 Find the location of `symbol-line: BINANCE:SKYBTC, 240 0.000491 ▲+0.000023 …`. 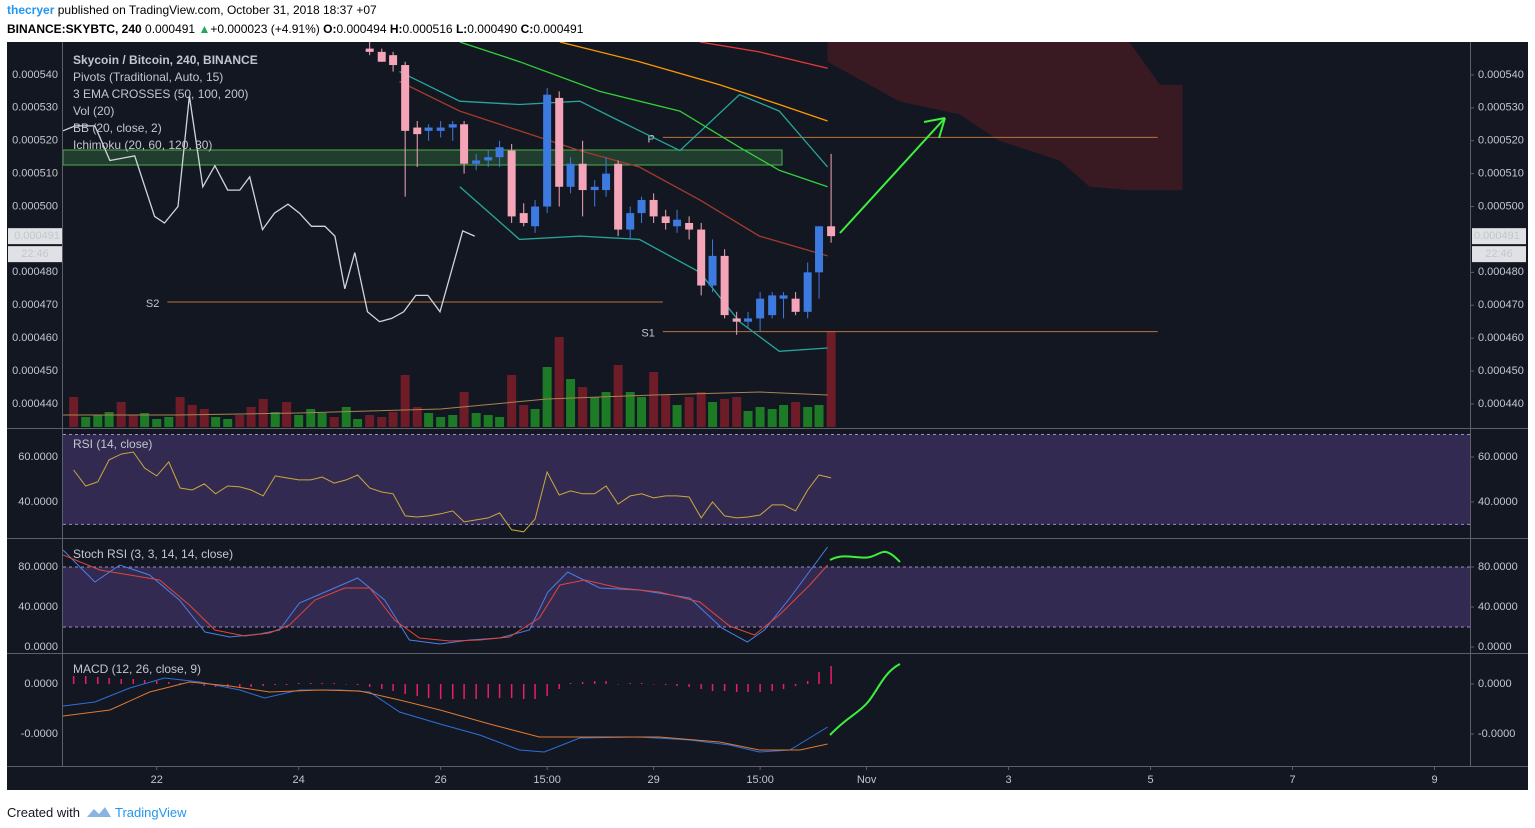

symbol-line: BINANCE:SKYBTC, 240 0.000491 ▲+0.000023 … is located at coordinates (295, 29).